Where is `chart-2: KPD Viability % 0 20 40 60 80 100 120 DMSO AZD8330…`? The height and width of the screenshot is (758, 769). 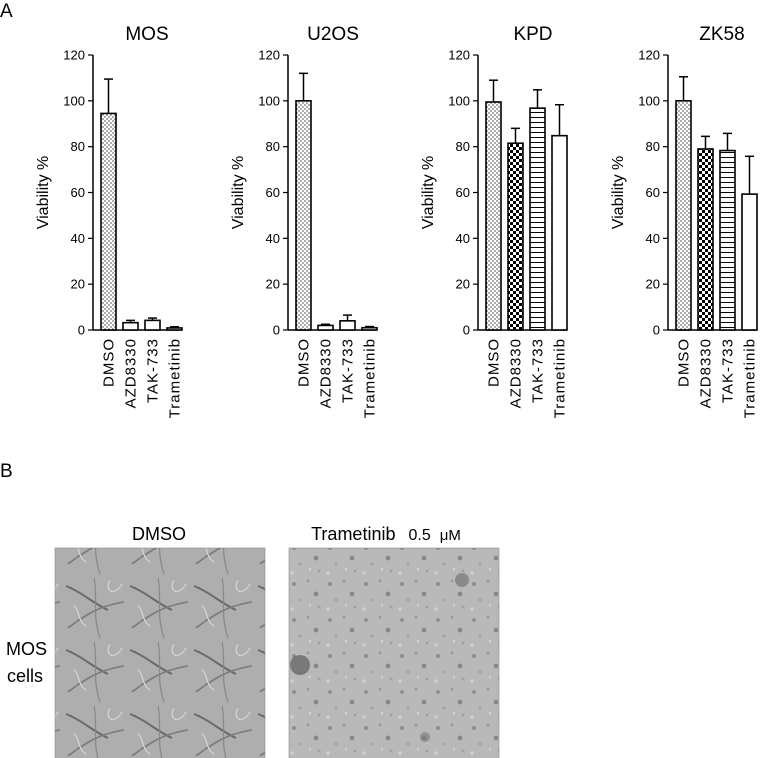 chart-2: KPD Viability % 0 20 40 60 80 100 120 DMSO AZD8330… is located at coordinates (494, 221).